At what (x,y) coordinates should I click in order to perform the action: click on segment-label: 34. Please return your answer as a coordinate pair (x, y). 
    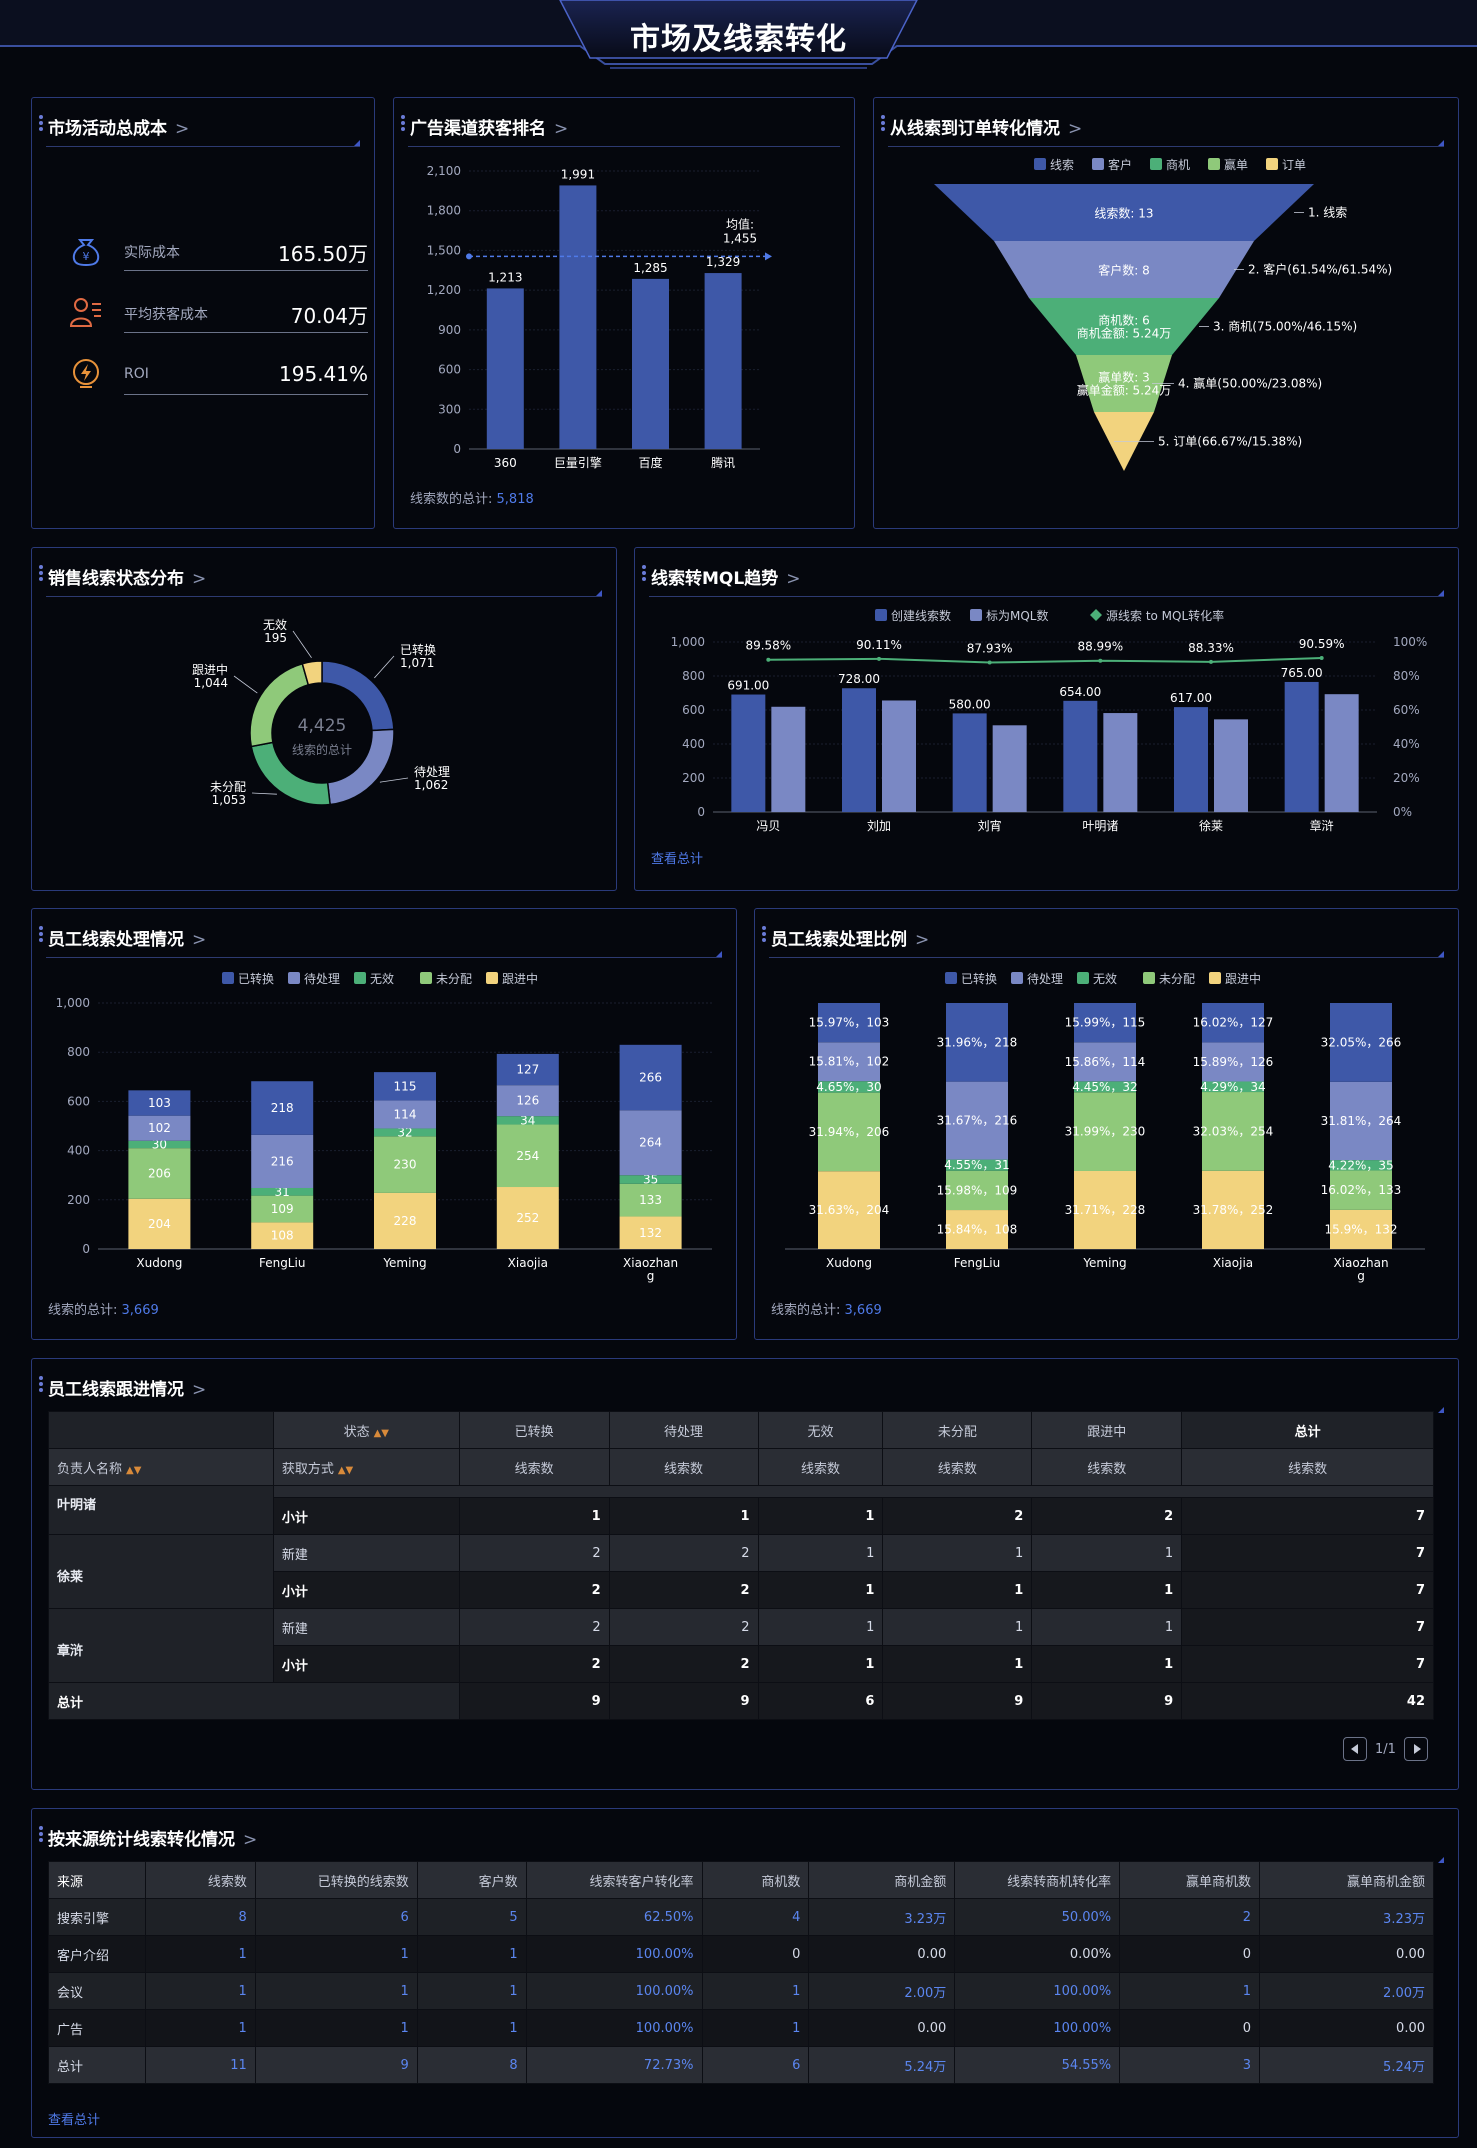
    Looking at the image, I should click on (527, 1120).